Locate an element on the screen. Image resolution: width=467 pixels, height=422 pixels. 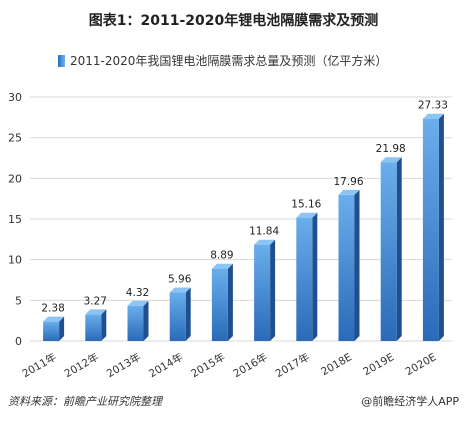
chart-title: 图表1：2011-2020年锂电池隔膜需求及预测 is located at coordinates (233, 21).